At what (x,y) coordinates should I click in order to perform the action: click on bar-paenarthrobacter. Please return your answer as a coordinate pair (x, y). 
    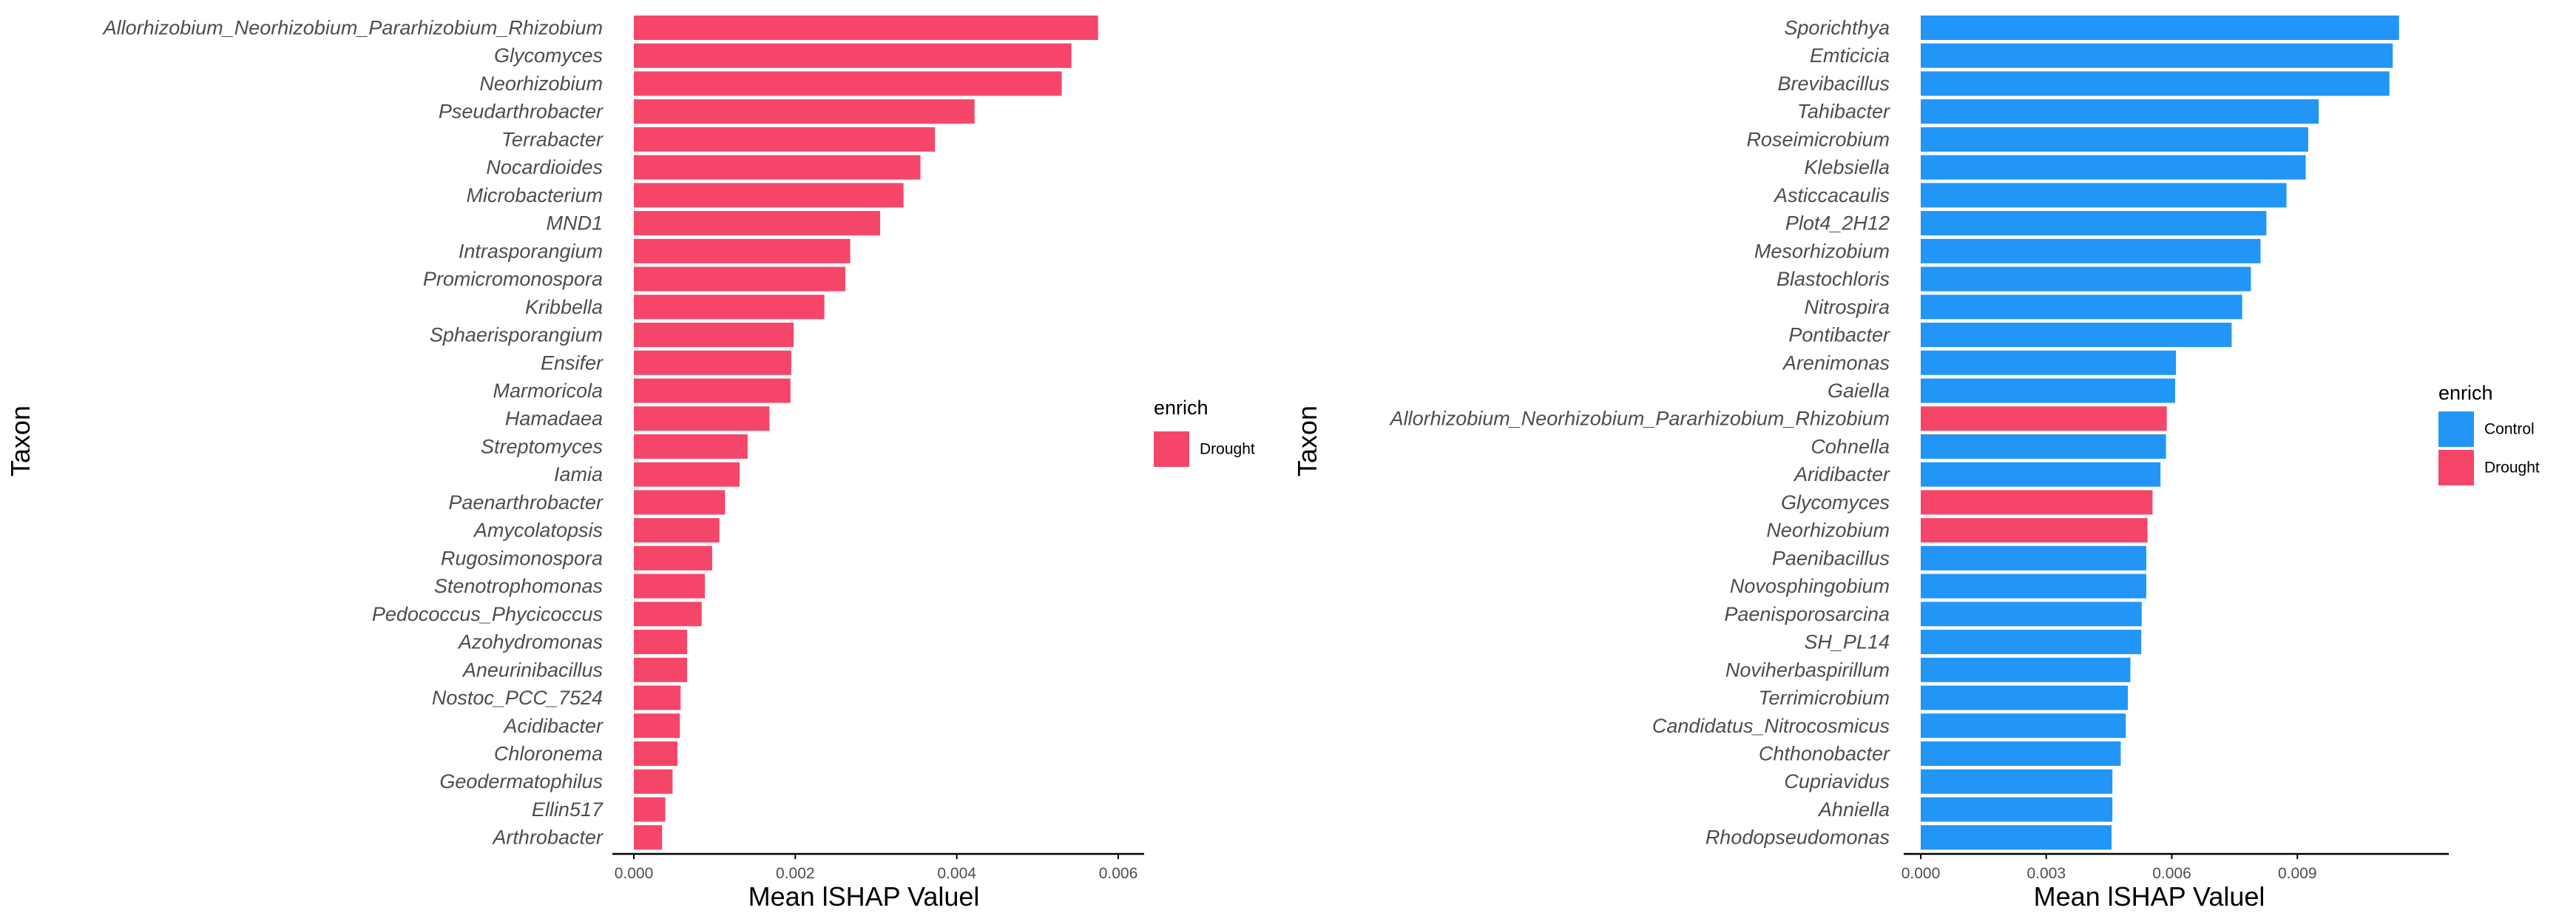
    Looking at the image, I should click on (680, 503).